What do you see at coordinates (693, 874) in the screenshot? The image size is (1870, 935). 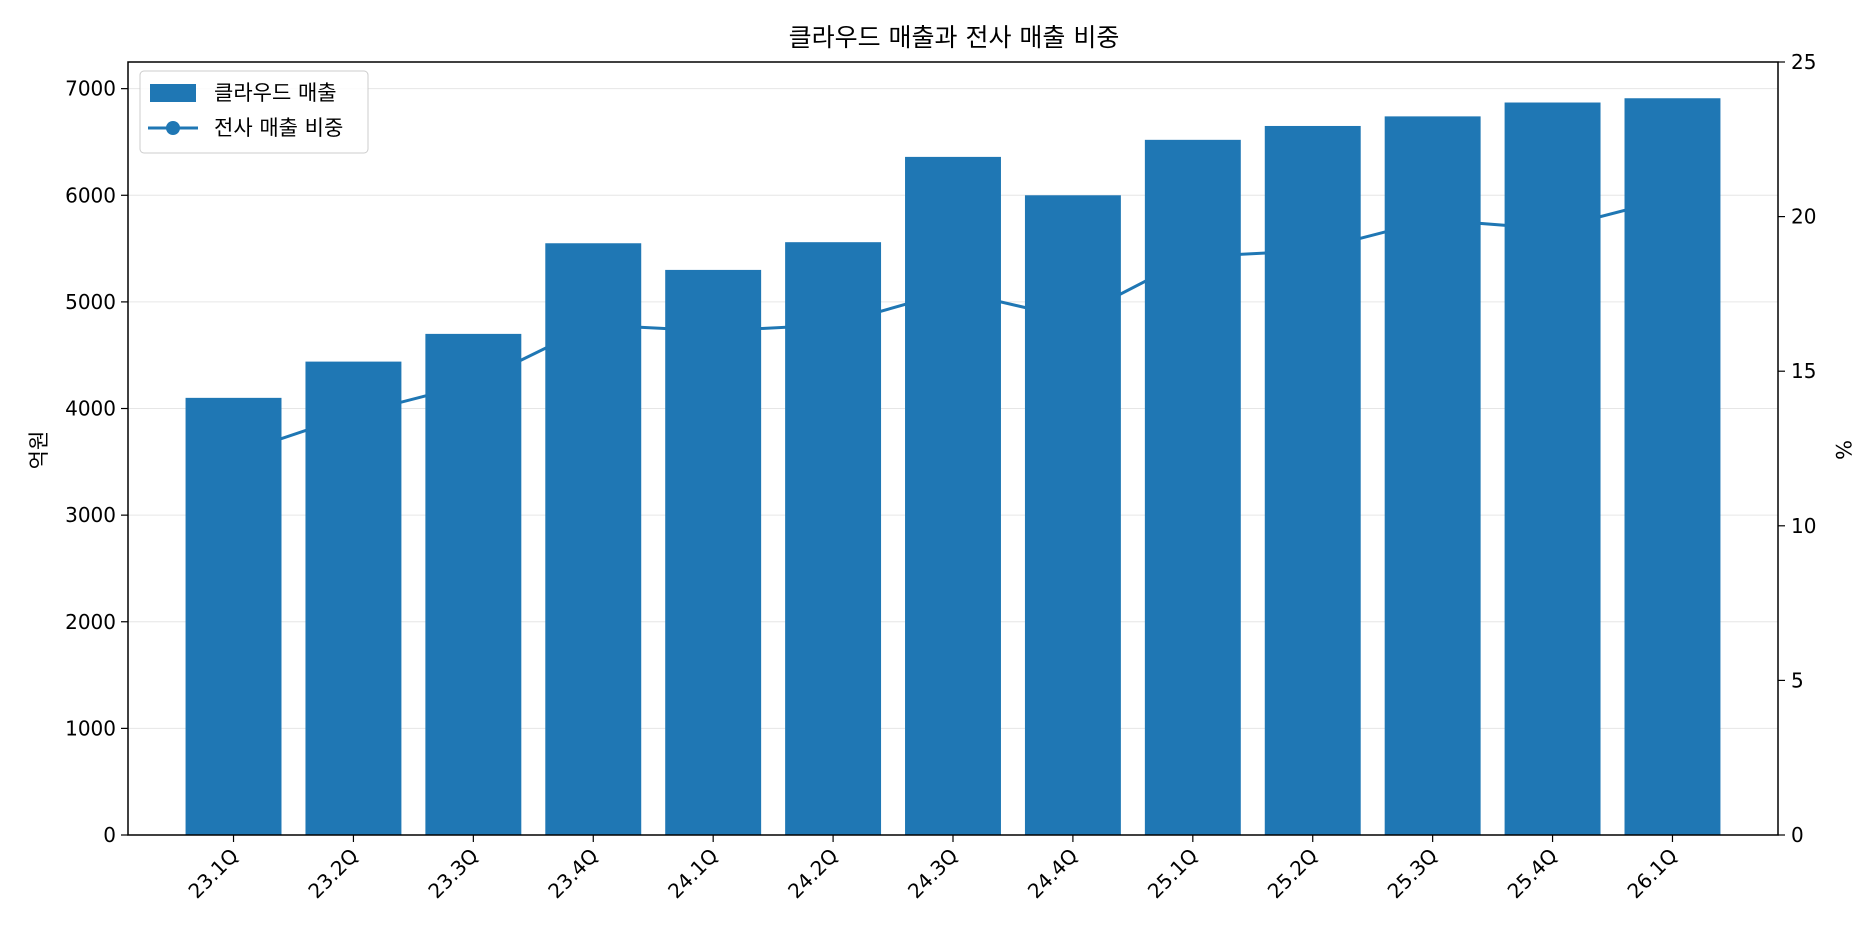 I see `x-tick-label: 24.1Q` at bounding box center [693, 874].